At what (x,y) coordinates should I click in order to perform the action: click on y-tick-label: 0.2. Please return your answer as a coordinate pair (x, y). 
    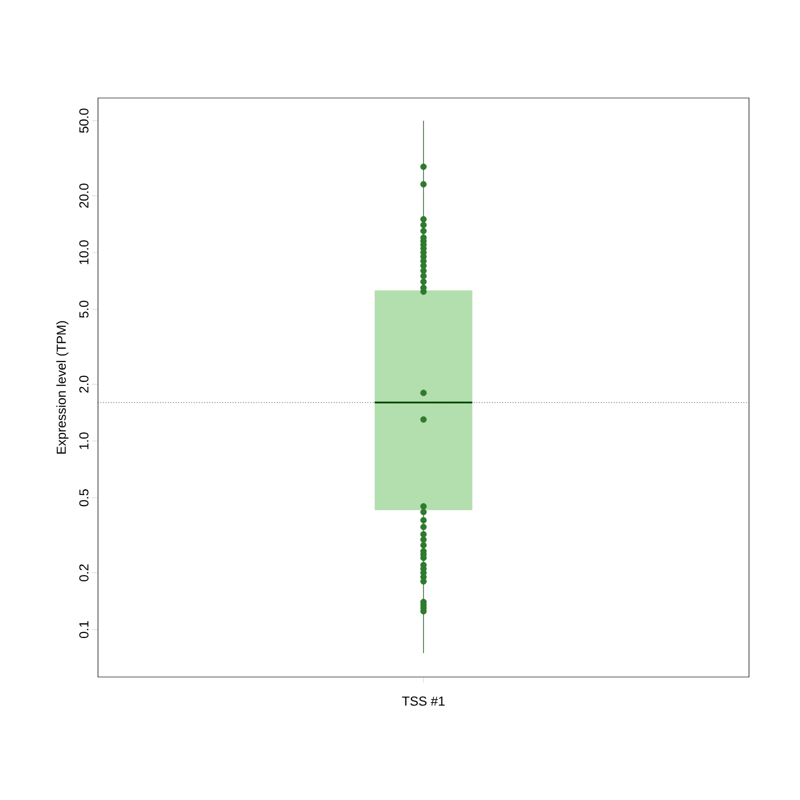
    Looking at the image, I should click on (83, 573).